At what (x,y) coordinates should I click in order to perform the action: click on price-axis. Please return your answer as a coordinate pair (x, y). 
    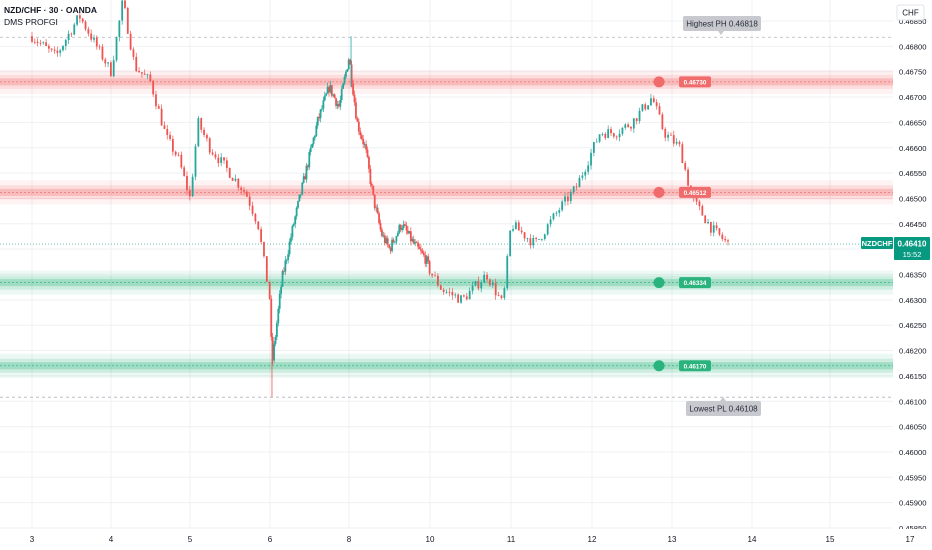
    Looking at the image, I should click on (912, 264).